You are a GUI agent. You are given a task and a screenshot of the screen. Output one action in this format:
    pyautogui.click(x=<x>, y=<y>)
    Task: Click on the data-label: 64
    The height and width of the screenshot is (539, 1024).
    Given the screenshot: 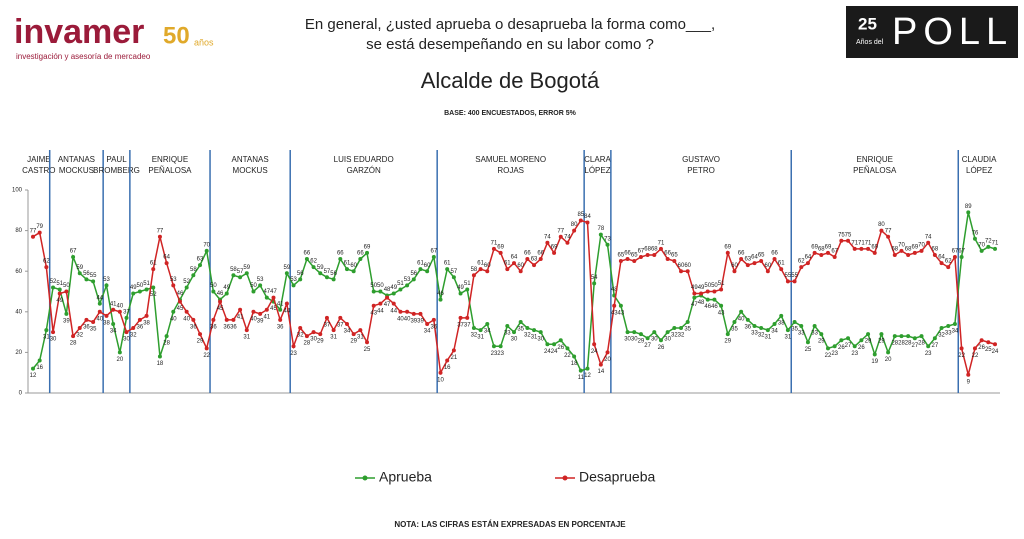 What is the action you would take?
    pyautogui.click(x=808, y=258)
    